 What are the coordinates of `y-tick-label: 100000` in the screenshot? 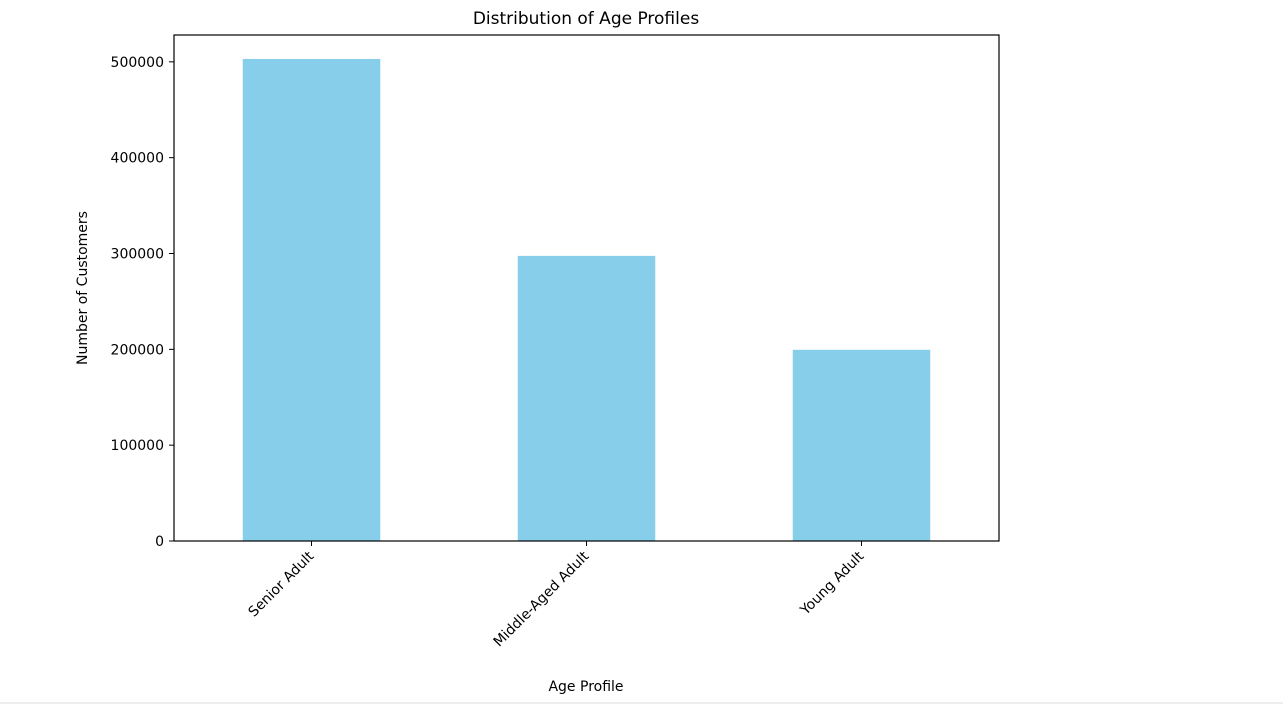 It's located at (137, 446).